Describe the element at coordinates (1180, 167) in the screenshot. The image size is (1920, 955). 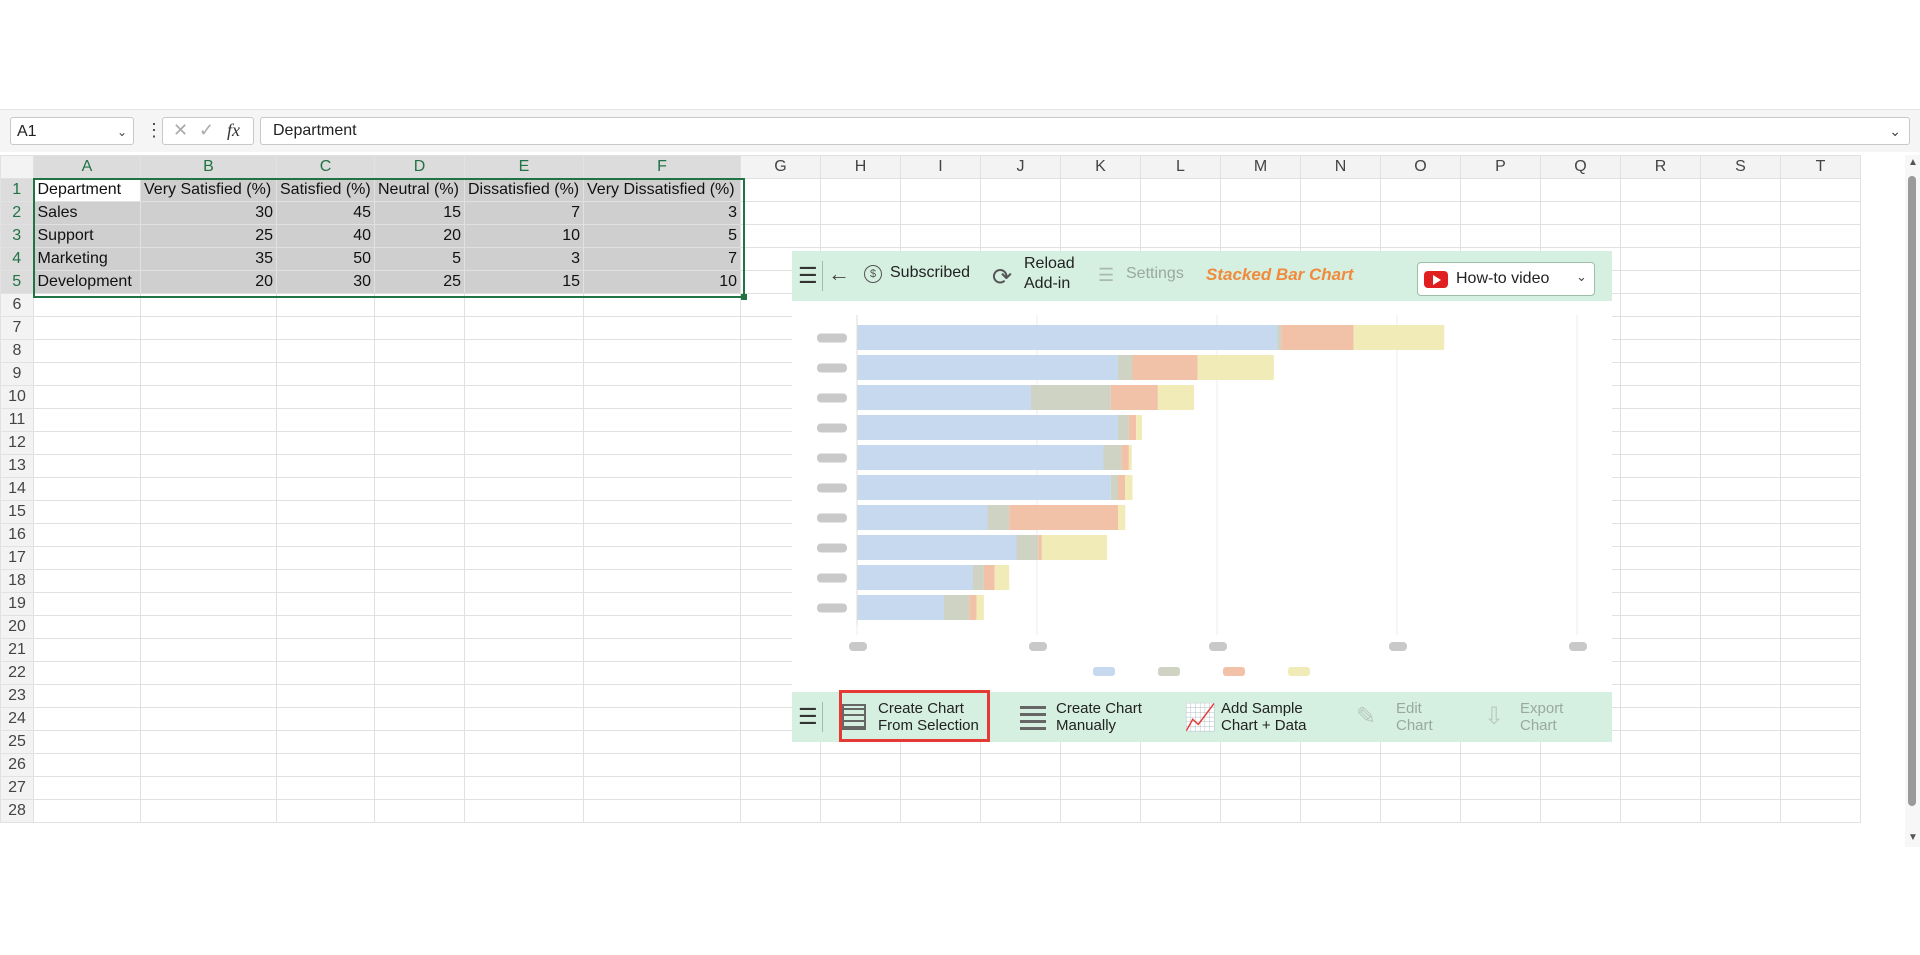
I see `column-header: L` at that location.